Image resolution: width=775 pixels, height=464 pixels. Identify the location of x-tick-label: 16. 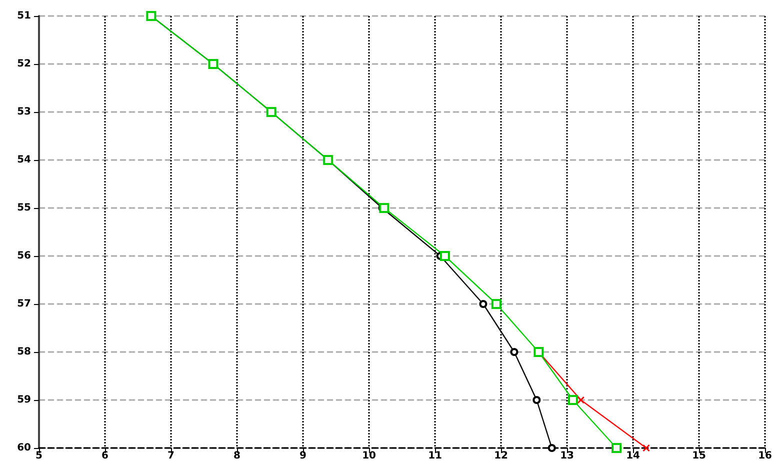
(765, 456).